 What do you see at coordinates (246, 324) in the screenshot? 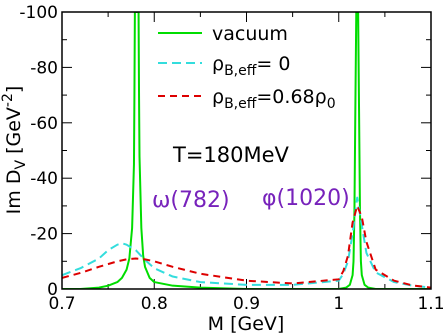
I see `x-axis-title: M [GeV]` at bounding box center [246, 324].